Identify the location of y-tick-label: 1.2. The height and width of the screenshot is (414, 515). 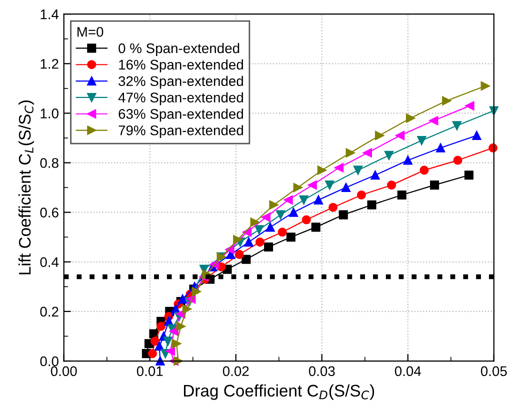
(49, 63).